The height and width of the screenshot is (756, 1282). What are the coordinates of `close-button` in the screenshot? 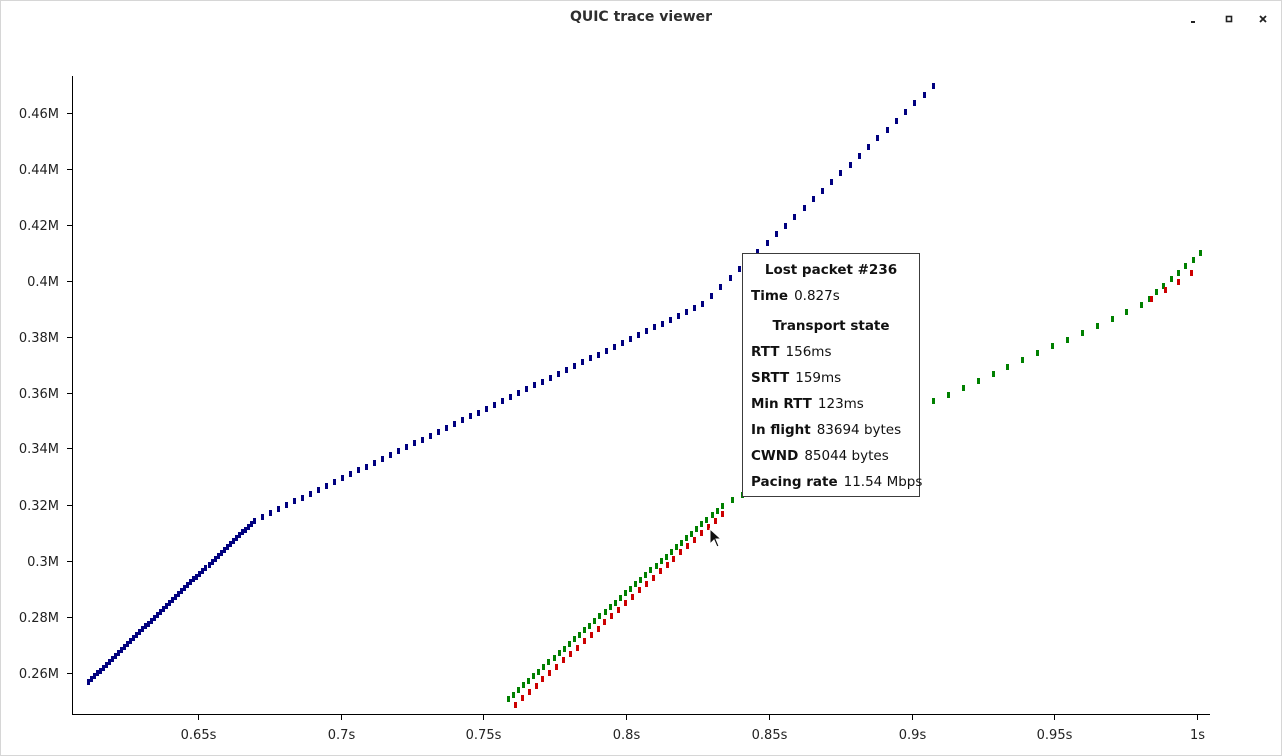 It's located at (1263, 19).